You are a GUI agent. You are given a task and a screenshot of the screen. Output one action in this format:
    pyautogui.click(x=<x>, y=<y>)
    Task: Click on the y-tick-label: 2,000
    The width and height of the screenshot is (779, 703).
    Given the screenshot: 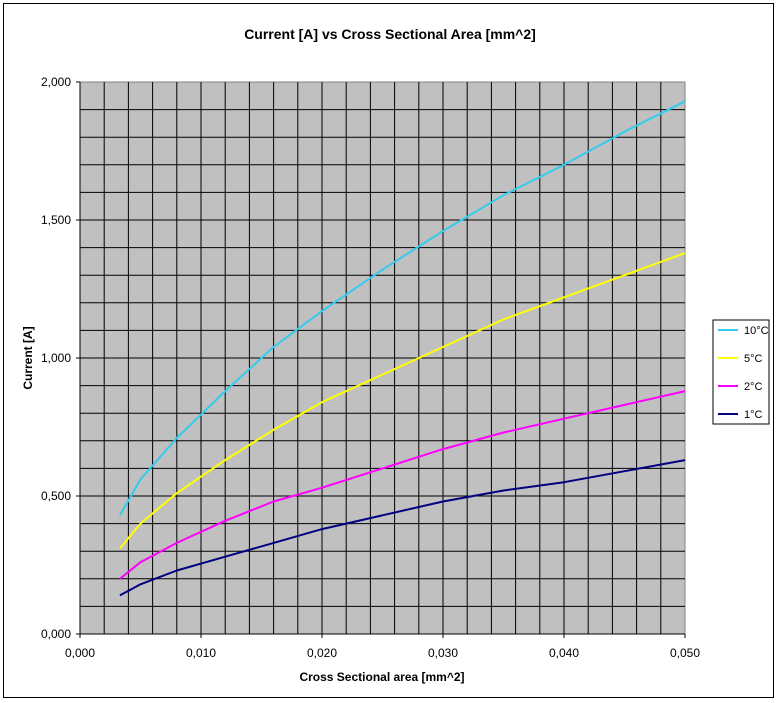 What is the action you would take?
    pyautogui.click(x=56, y=82)
    